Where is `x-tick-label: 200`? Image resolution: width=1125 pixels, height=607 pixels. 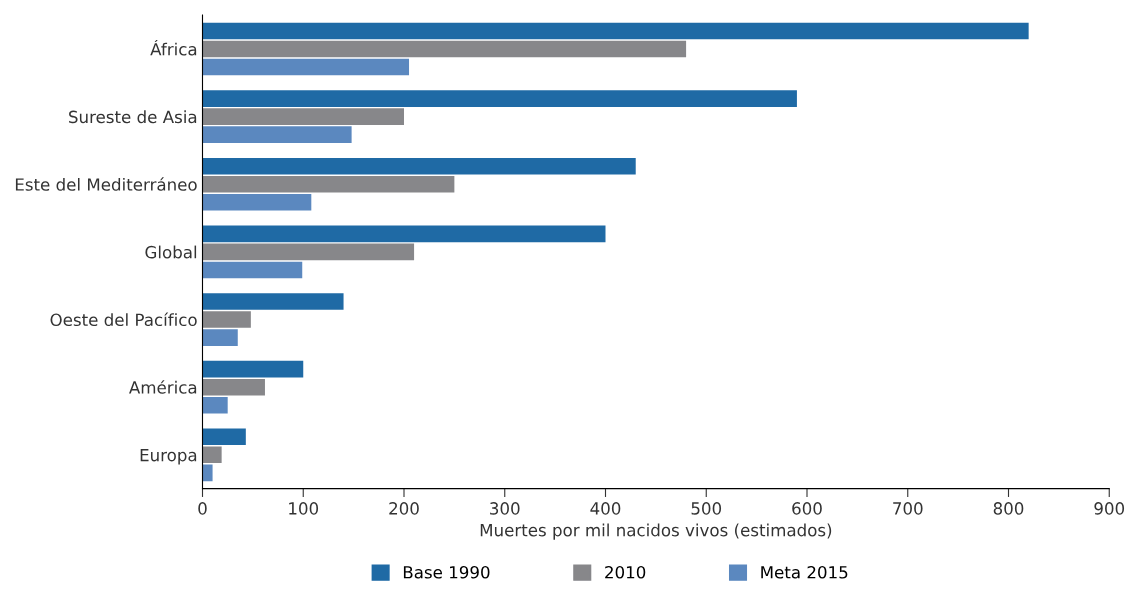 x-tick-label: 200 is located at coordinates (404, 508).